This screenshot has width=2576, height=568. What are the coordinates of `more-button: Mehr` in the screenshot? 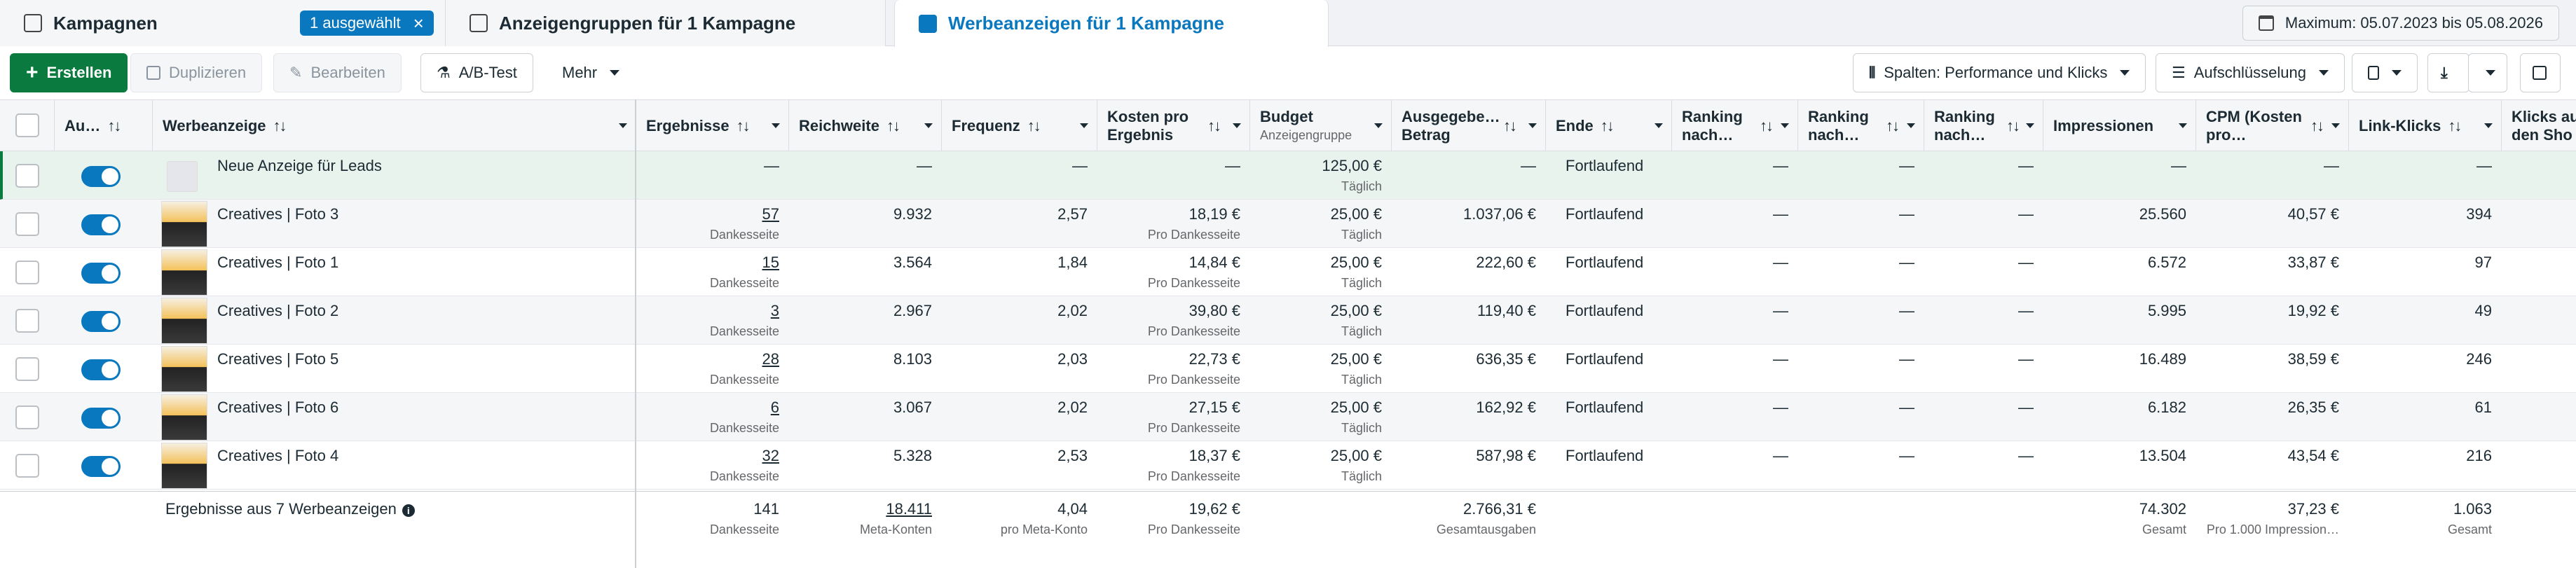 It's located at (591, 72).